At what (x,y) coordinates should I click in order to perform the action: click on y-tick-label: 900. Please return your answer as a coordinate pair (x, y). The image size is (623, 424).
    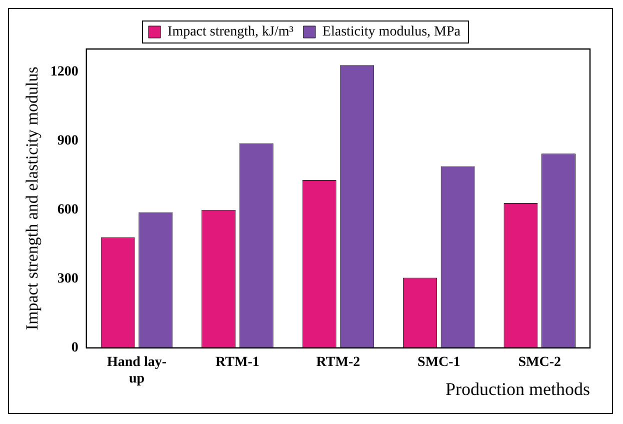
    Looking at the image, I should click on (67, 141).